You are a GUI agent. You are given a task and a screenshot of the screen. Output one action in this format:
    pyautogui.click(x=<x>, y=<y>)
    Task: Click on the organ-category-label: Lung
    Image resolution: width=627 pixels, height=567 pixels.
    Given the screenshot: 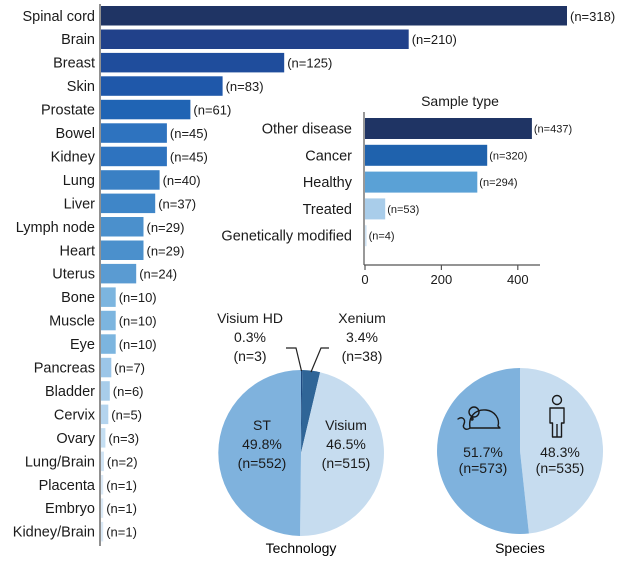 What is the action you would take?
    pyautogui.click(x=79, y=181)
    